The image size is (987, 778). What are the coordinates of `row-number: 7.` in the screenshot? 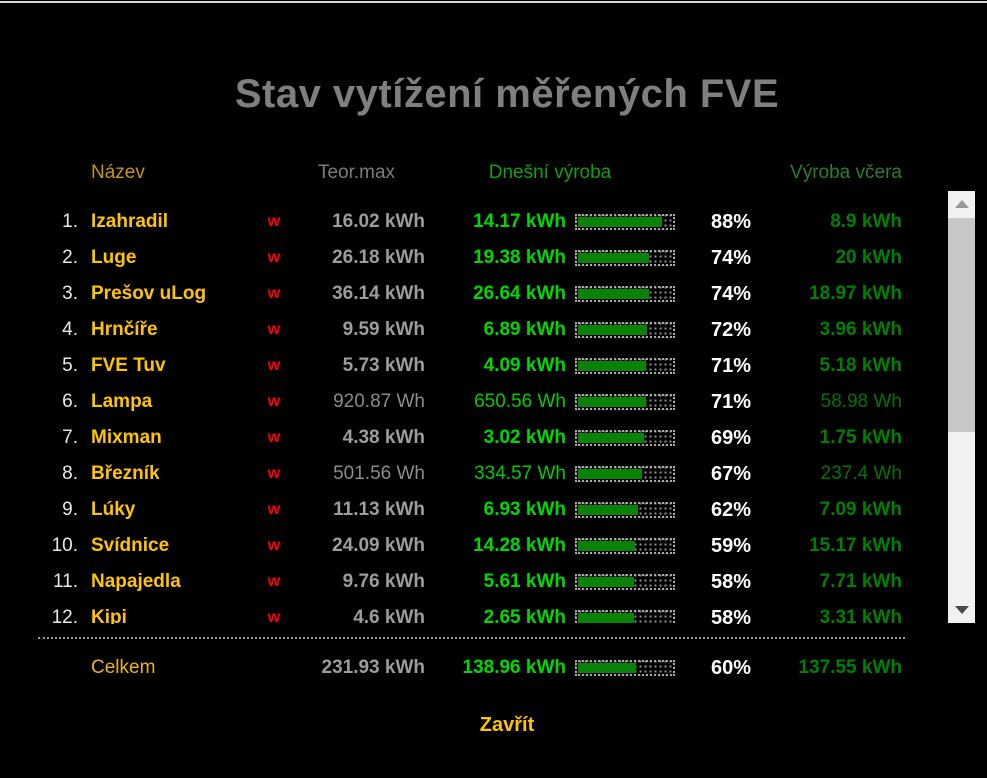 It's located at (70, 437).